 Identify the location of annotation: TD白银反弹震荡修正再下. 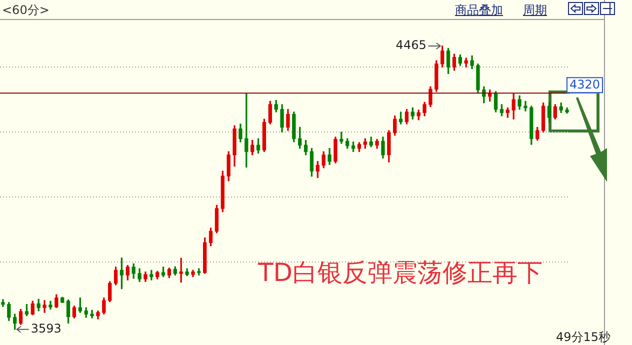
(400, 273).